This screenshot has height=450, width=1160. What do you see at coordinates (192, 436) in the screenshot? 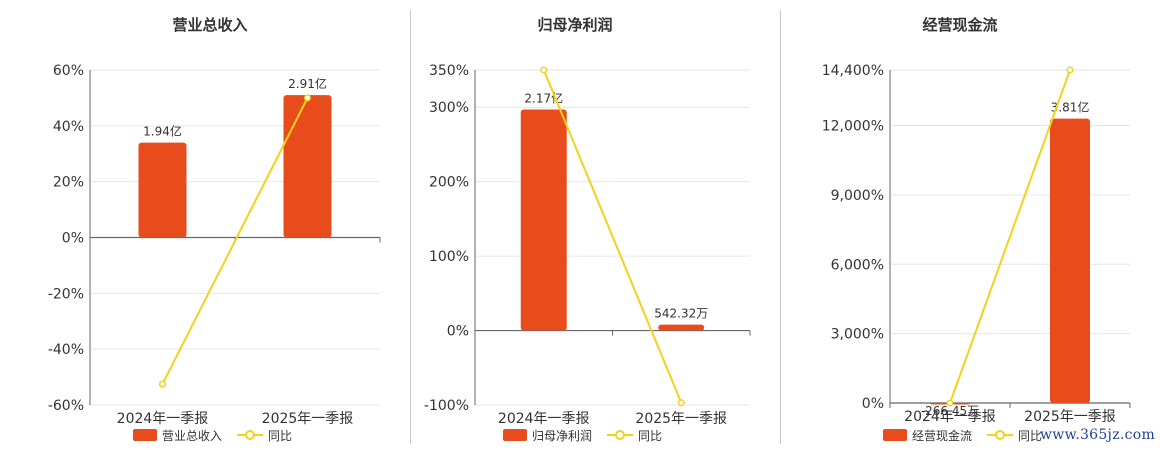
I see `legend-bar-label: 营业总收入` at bounding box center [192, 436].